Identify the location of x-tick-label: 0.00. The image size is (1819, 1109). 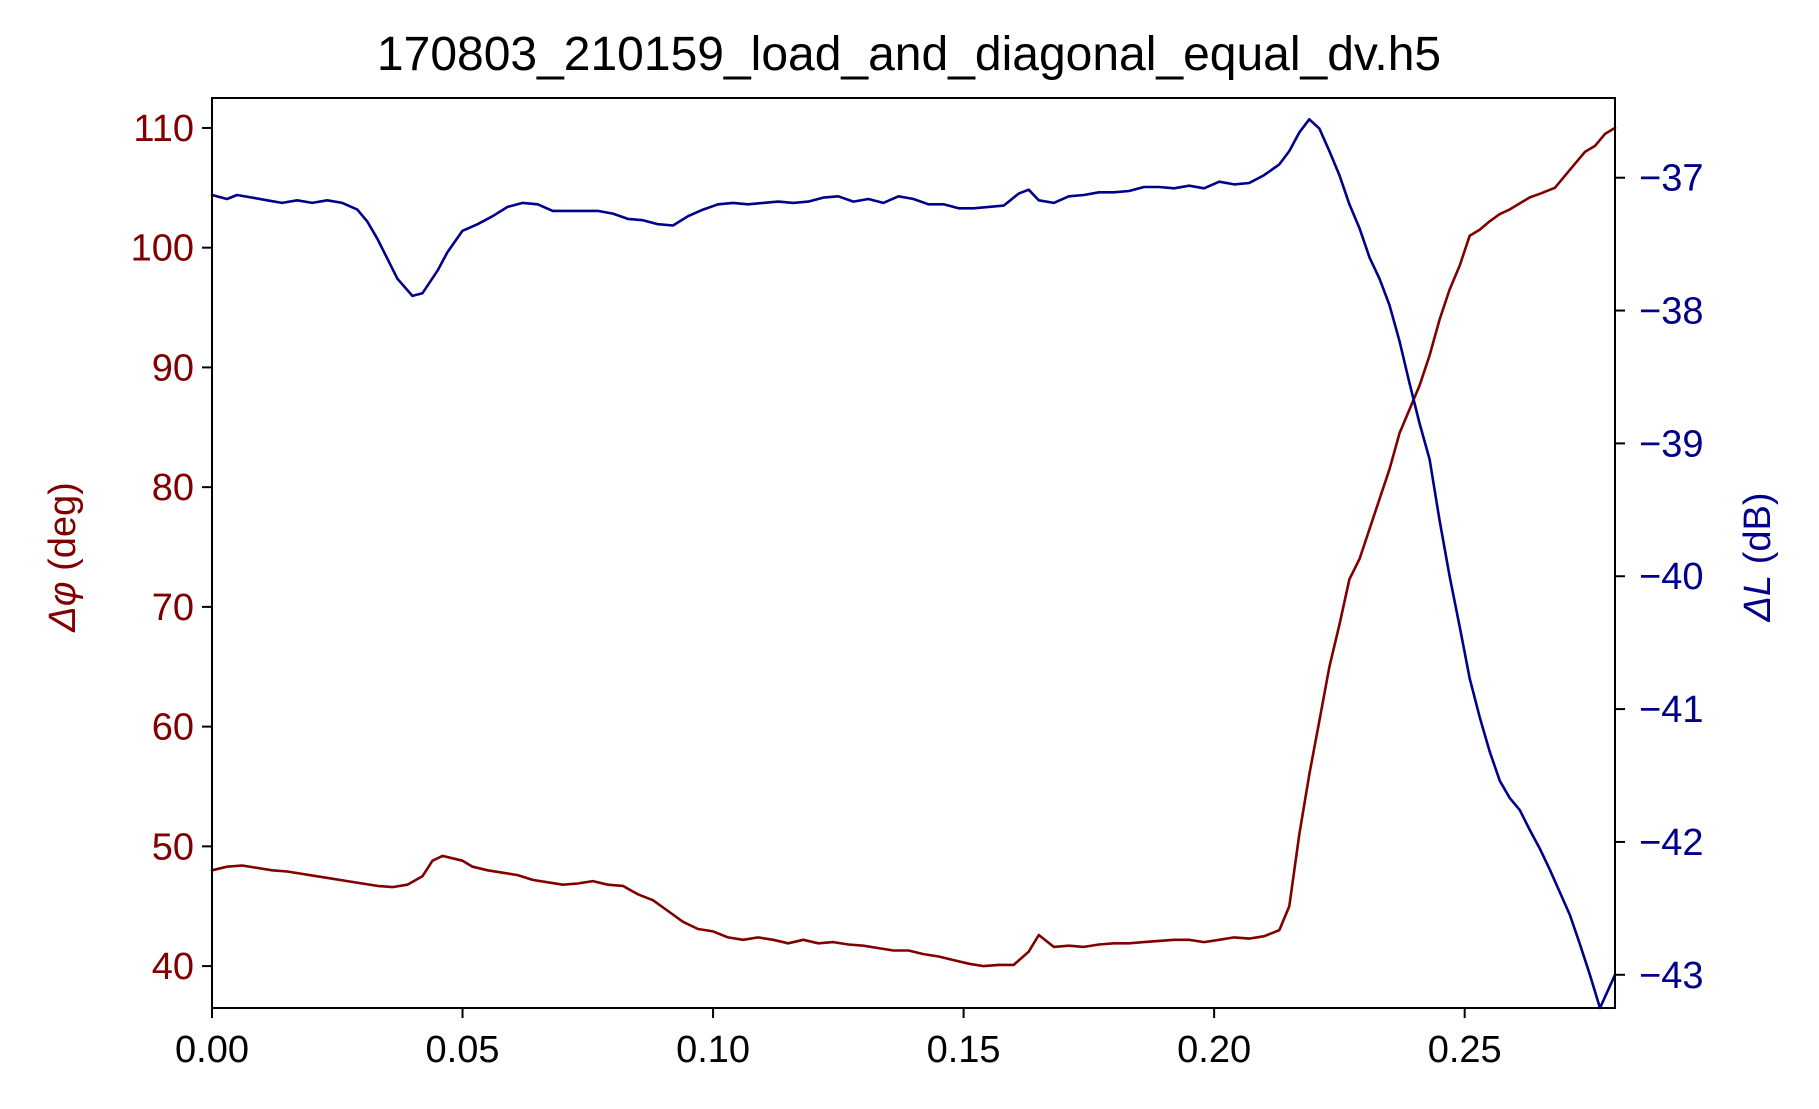
(212, 1050).